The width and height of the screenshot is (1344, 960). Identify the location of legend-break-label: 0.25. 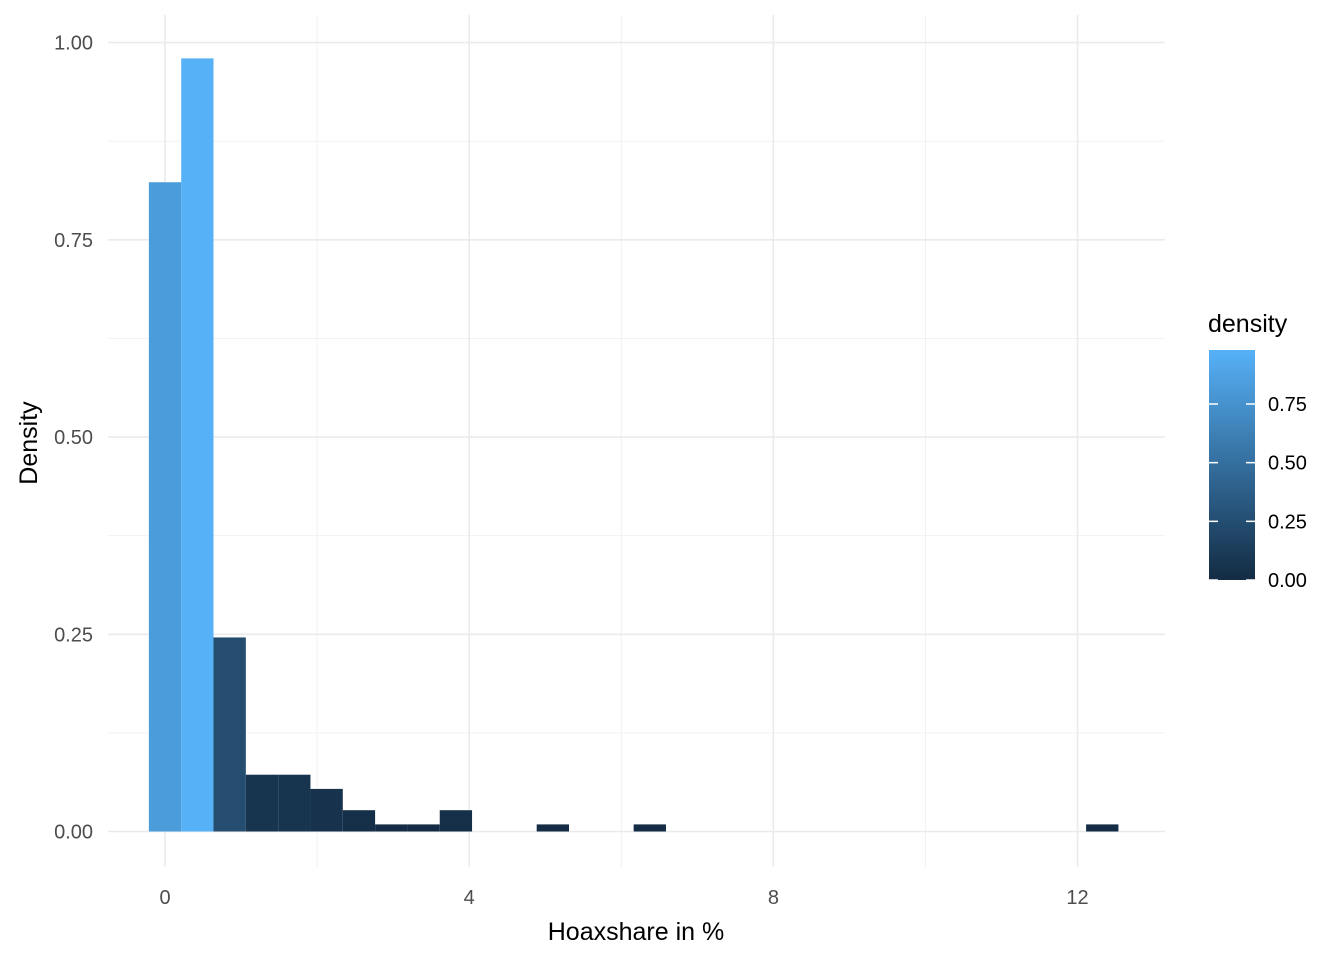
(1287, 522).